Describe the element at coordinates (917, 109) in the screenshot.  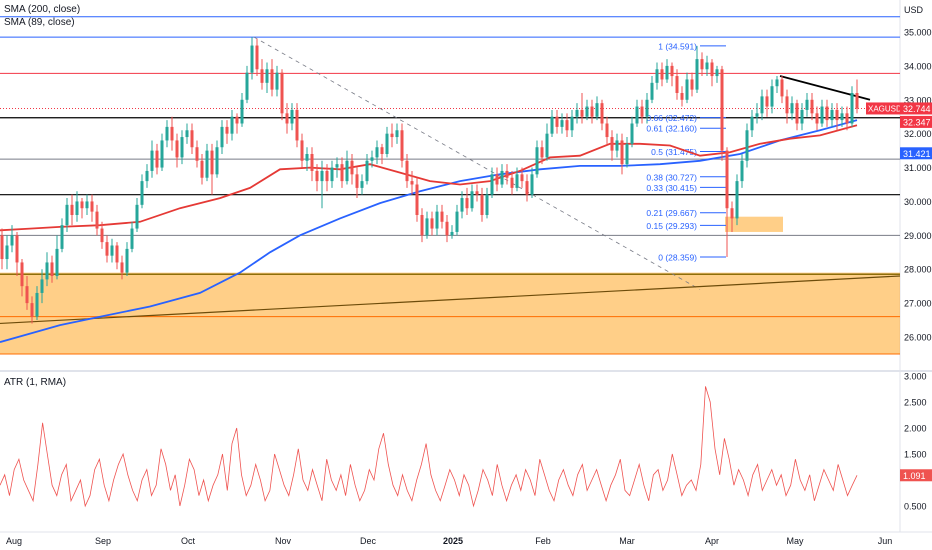
I see `price-badge-value: 32.744` at that location.